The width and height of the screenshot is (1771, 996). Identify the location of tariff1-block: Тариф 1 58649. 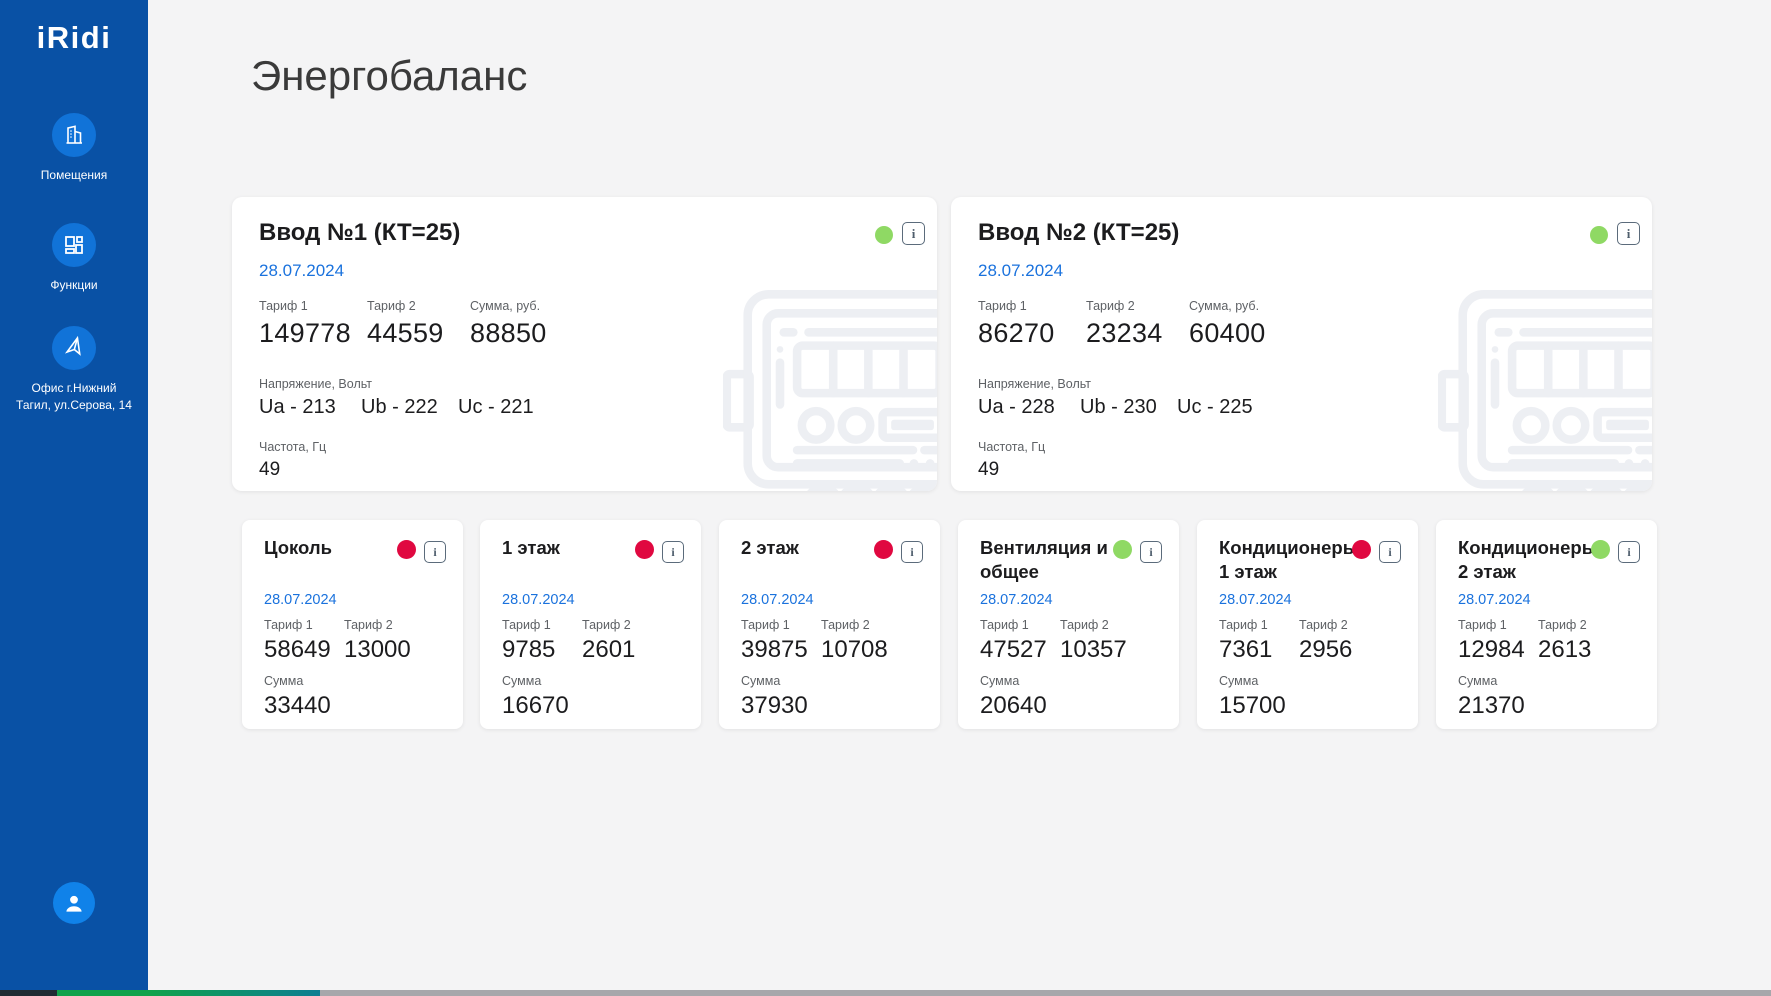
(297, 641).